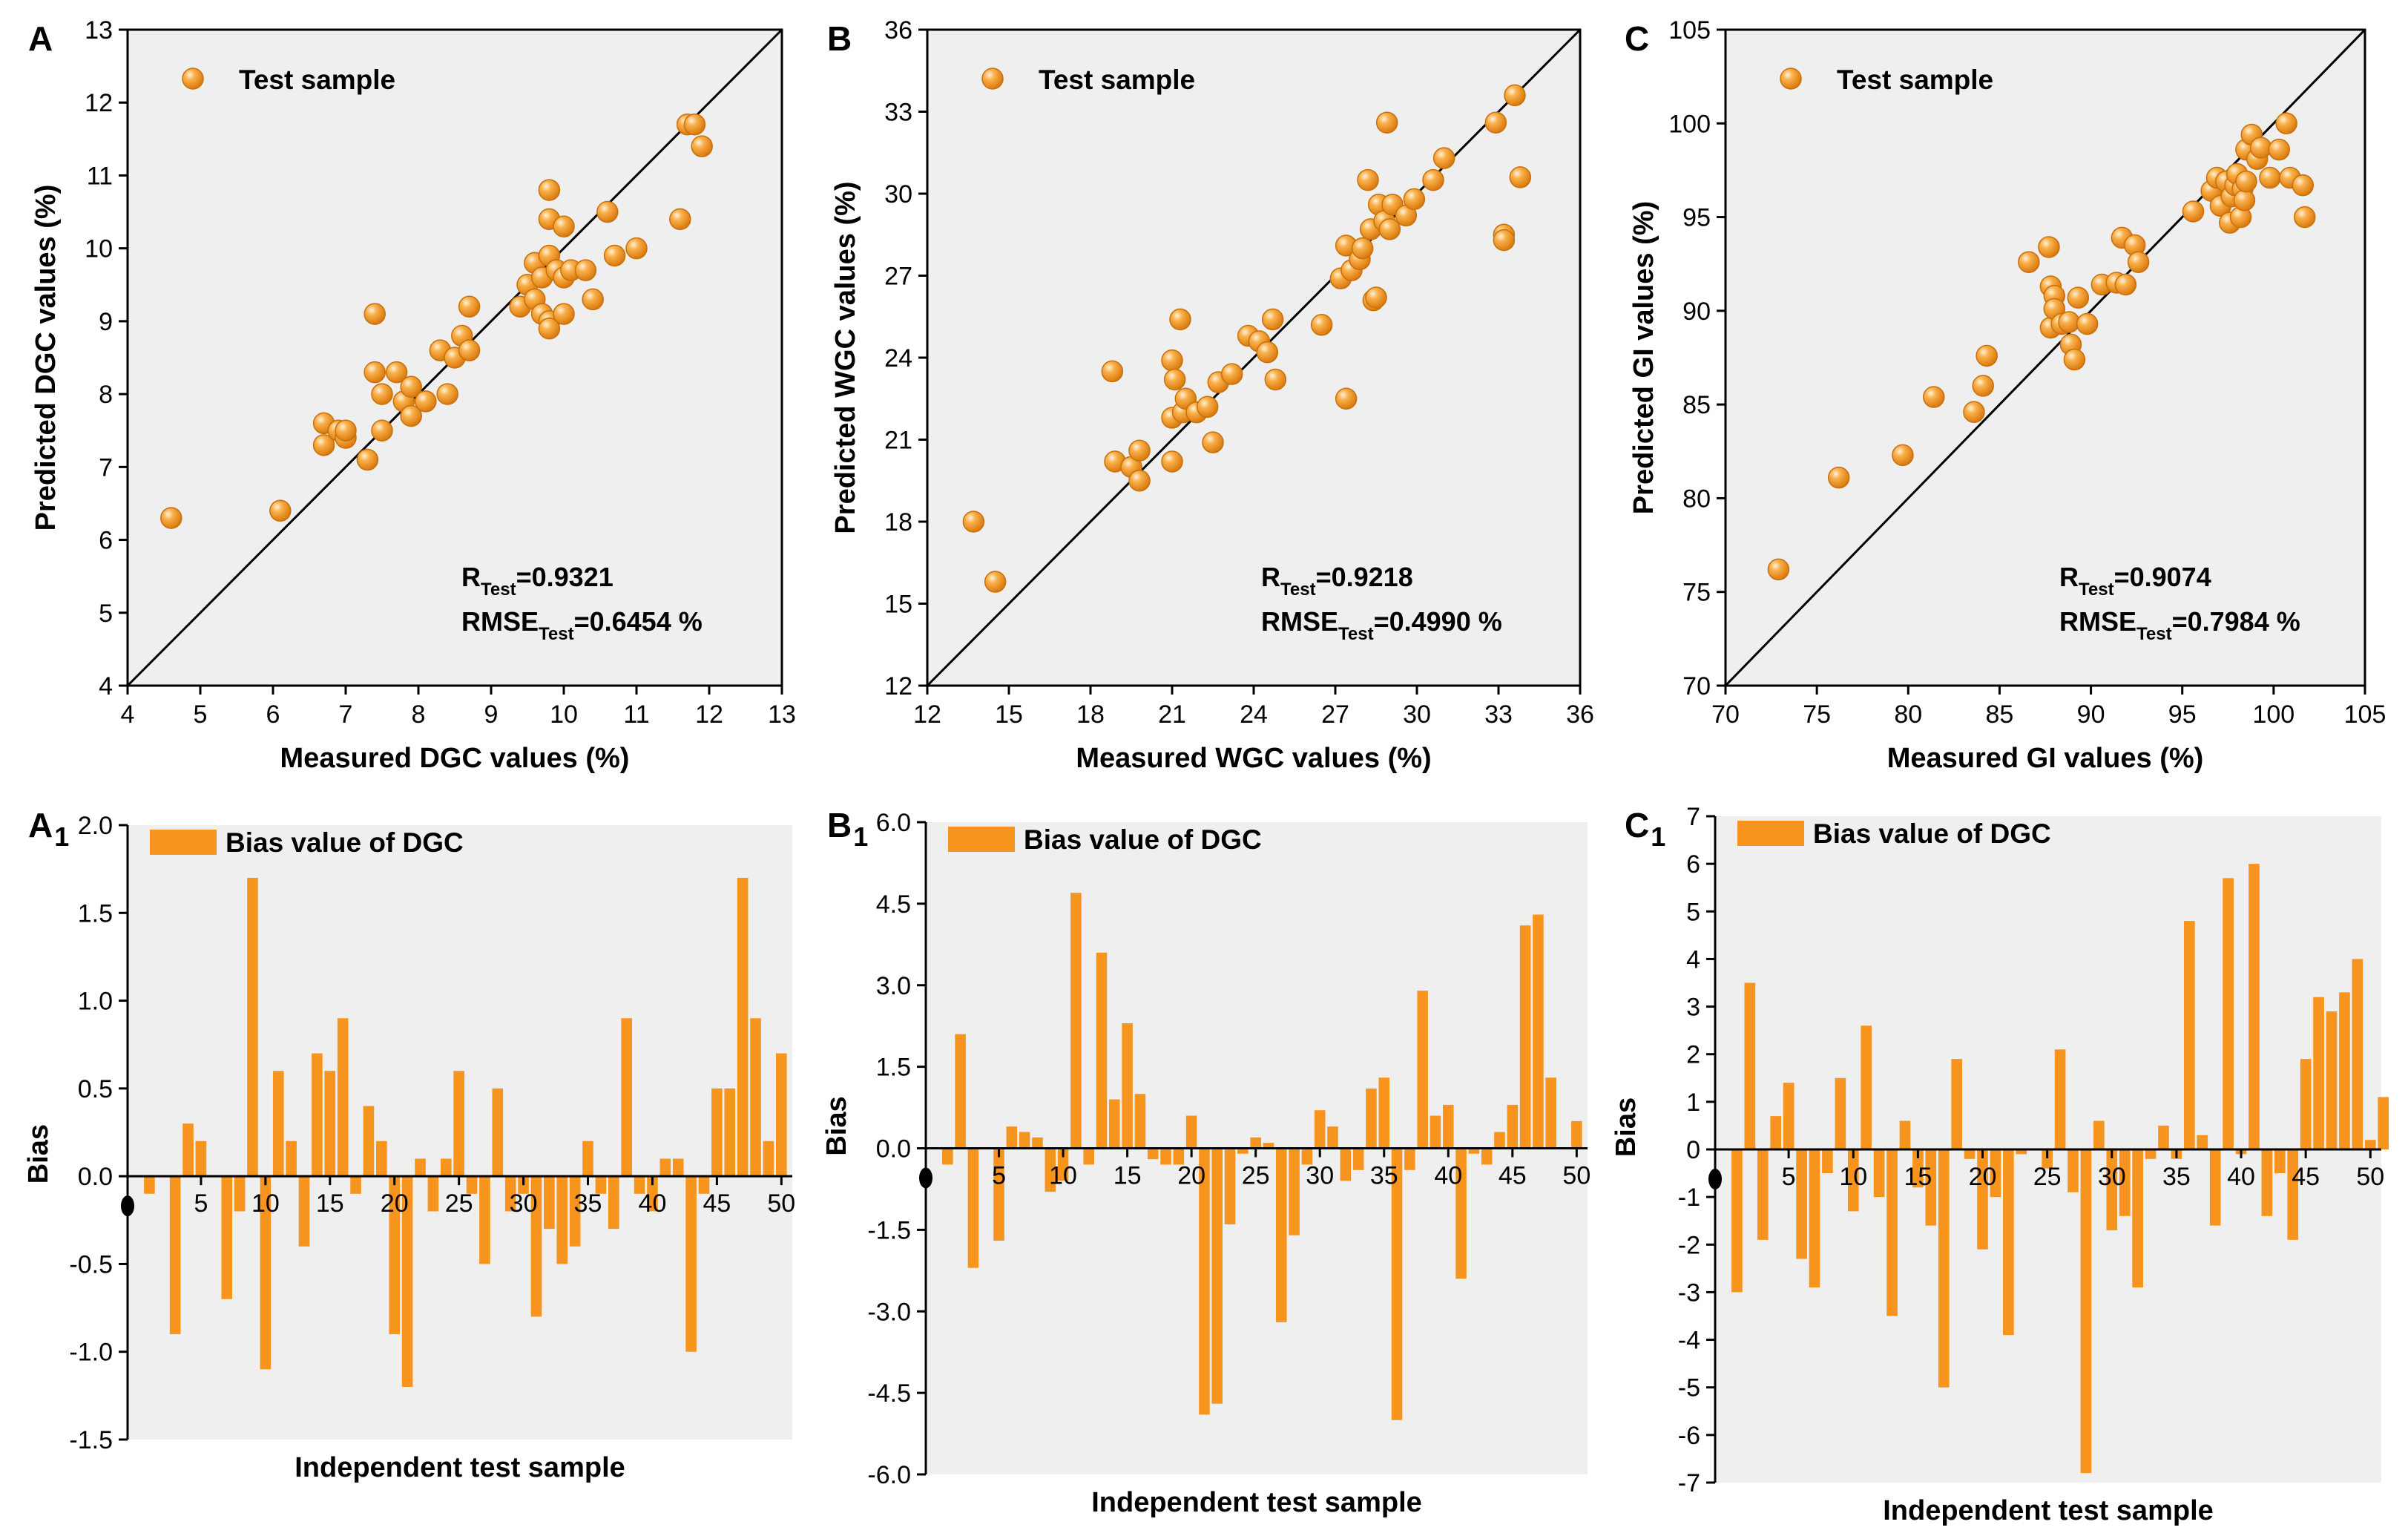  Describe the element at coordinates (893, 1068) in the screenshot. I see `y-tick-label: 1.5` at that location.